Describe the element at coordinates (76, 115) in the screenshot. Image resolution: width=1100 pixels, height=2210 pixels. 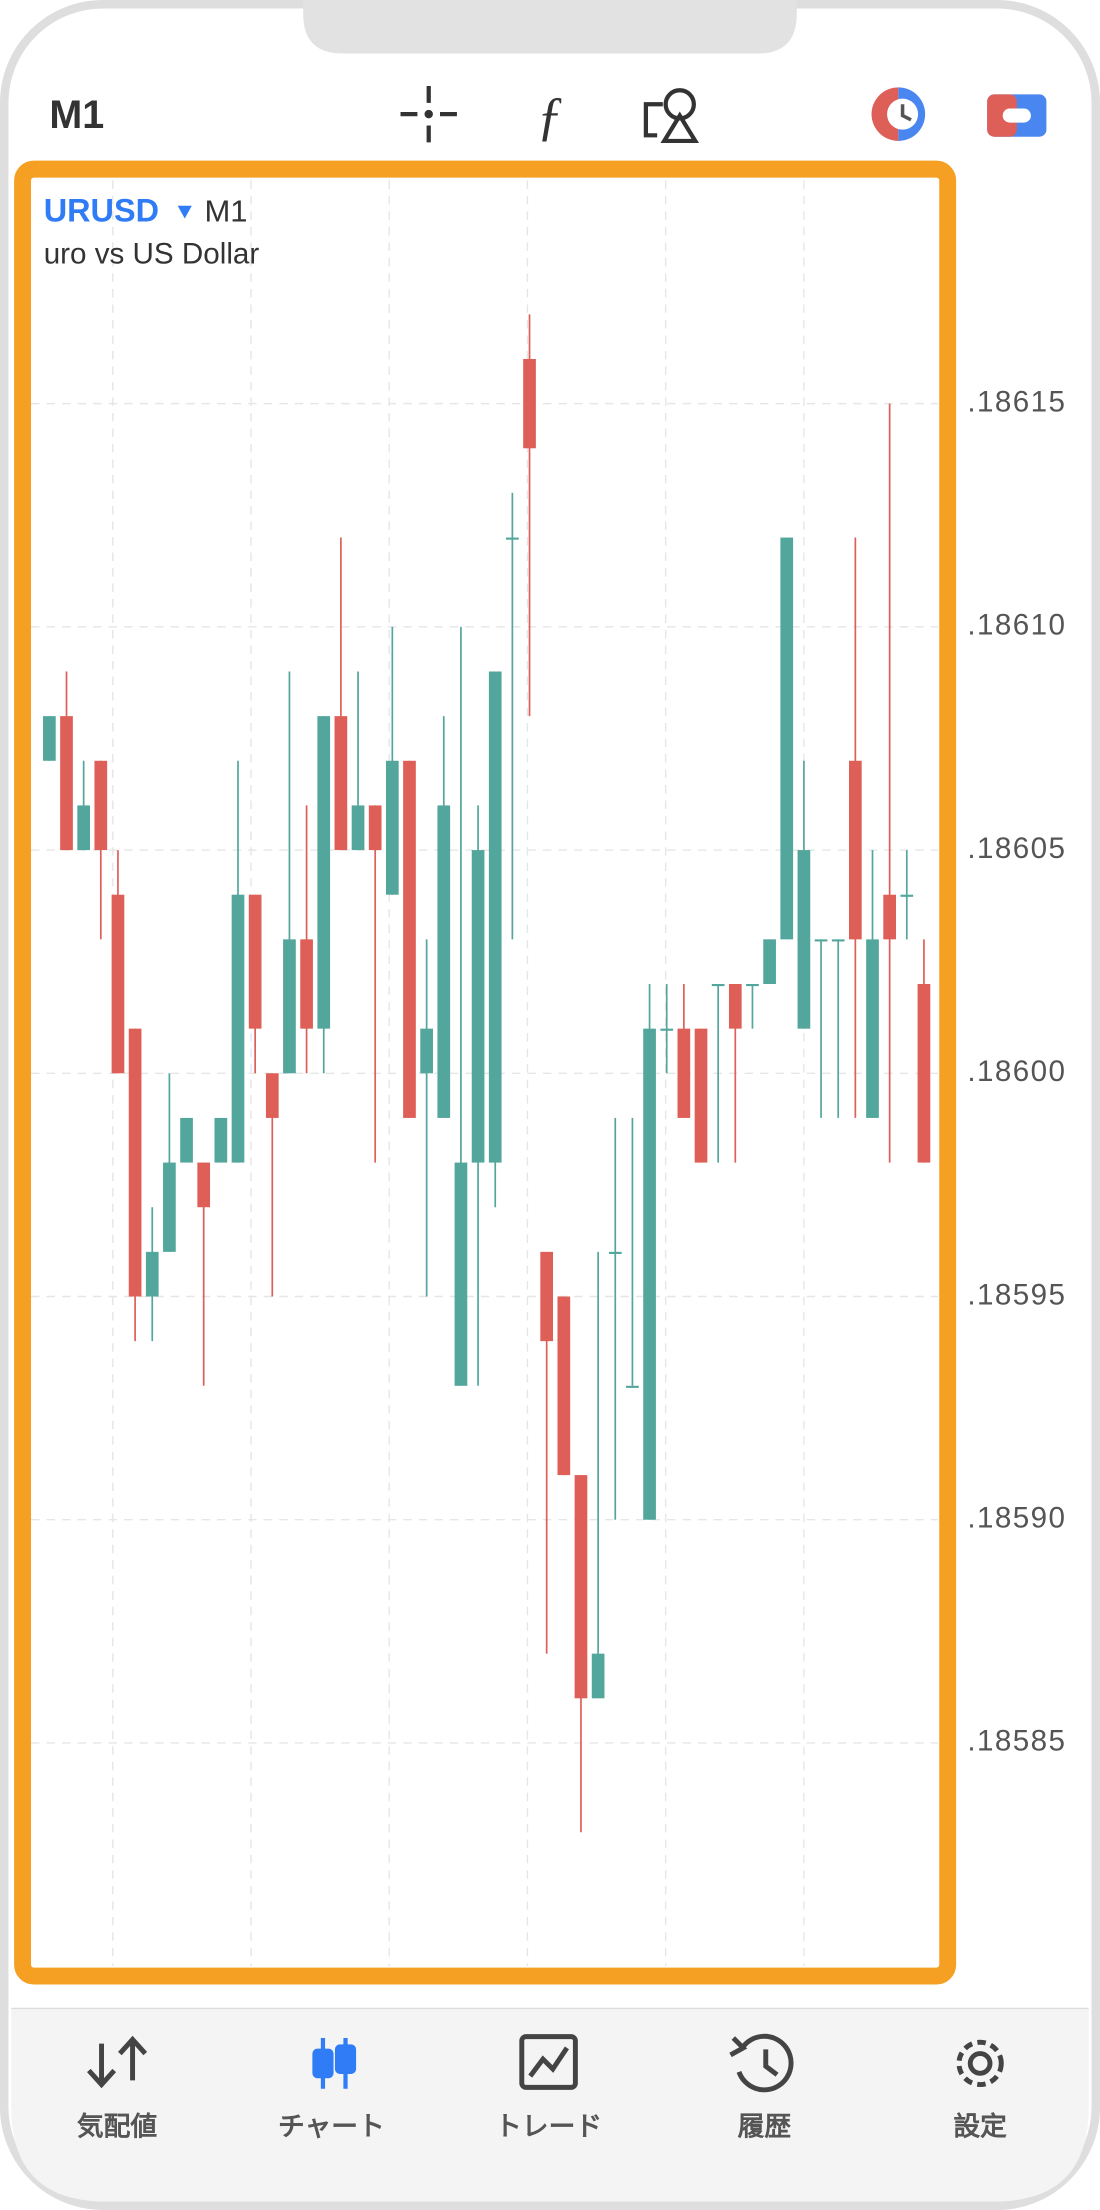
I see `timeframe-button: M1` at that location.